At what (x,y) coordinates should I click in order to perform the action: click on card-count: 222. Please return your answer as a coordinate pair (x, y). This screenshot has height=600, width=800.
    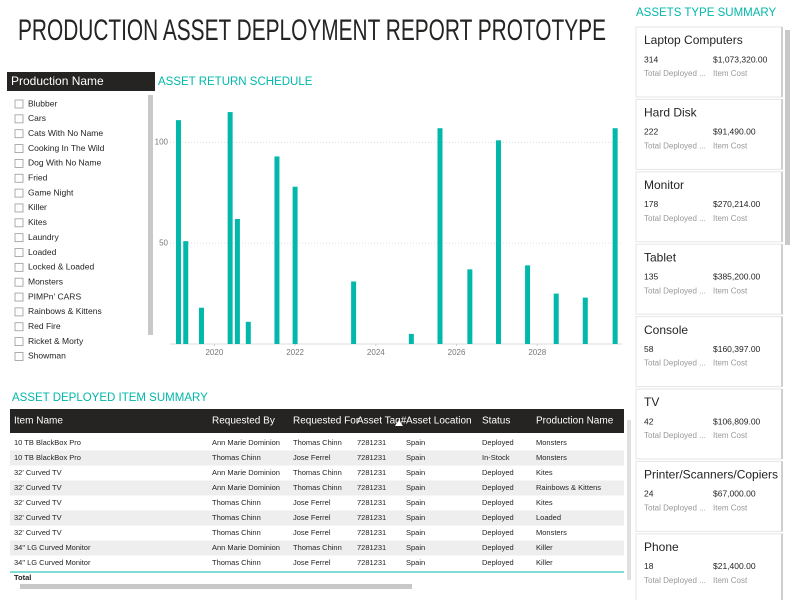
    Looking at the image, I should click on (651, 132).